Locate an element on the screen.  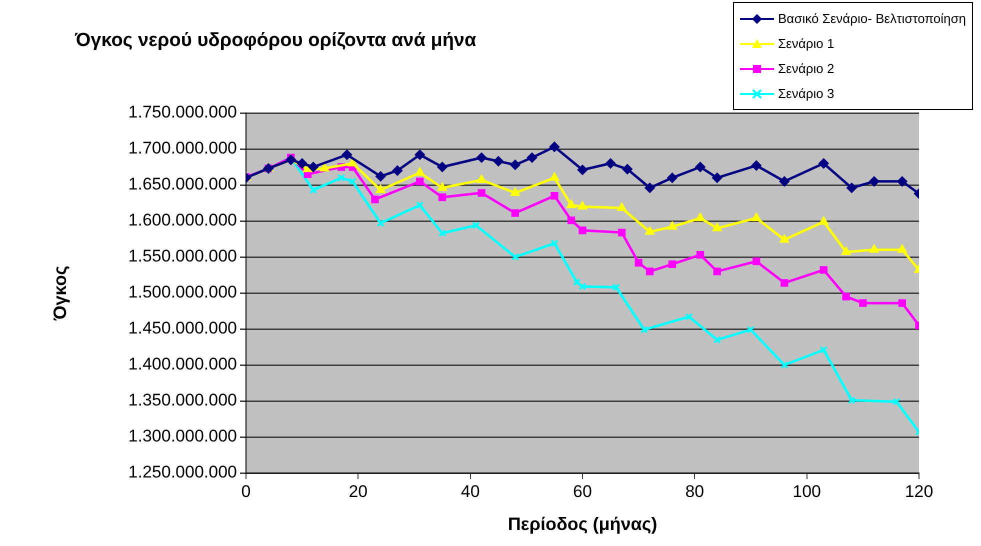
x-tick-label: 100 is located at coordinates (807, 491).